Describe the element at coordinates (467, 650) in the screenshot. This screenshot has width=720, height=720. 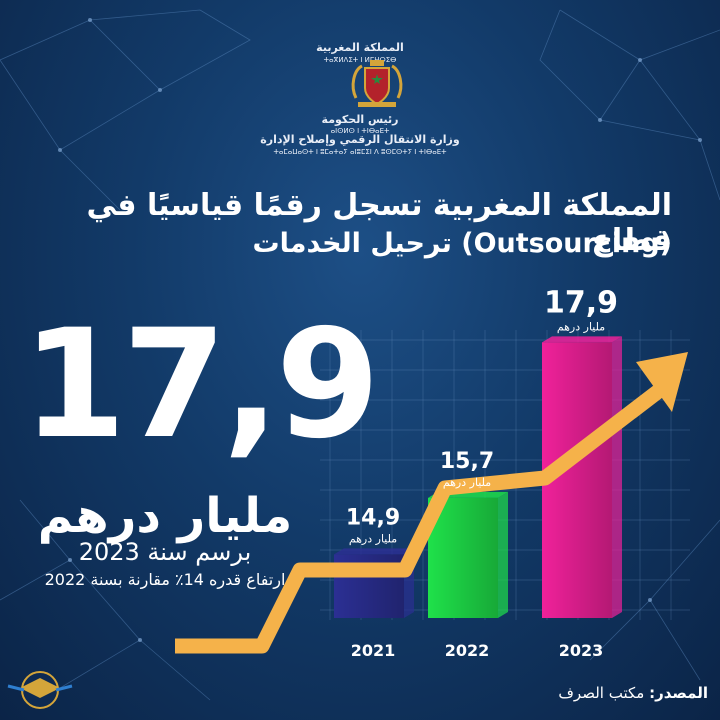
I see `category-label: 2022` at that location.